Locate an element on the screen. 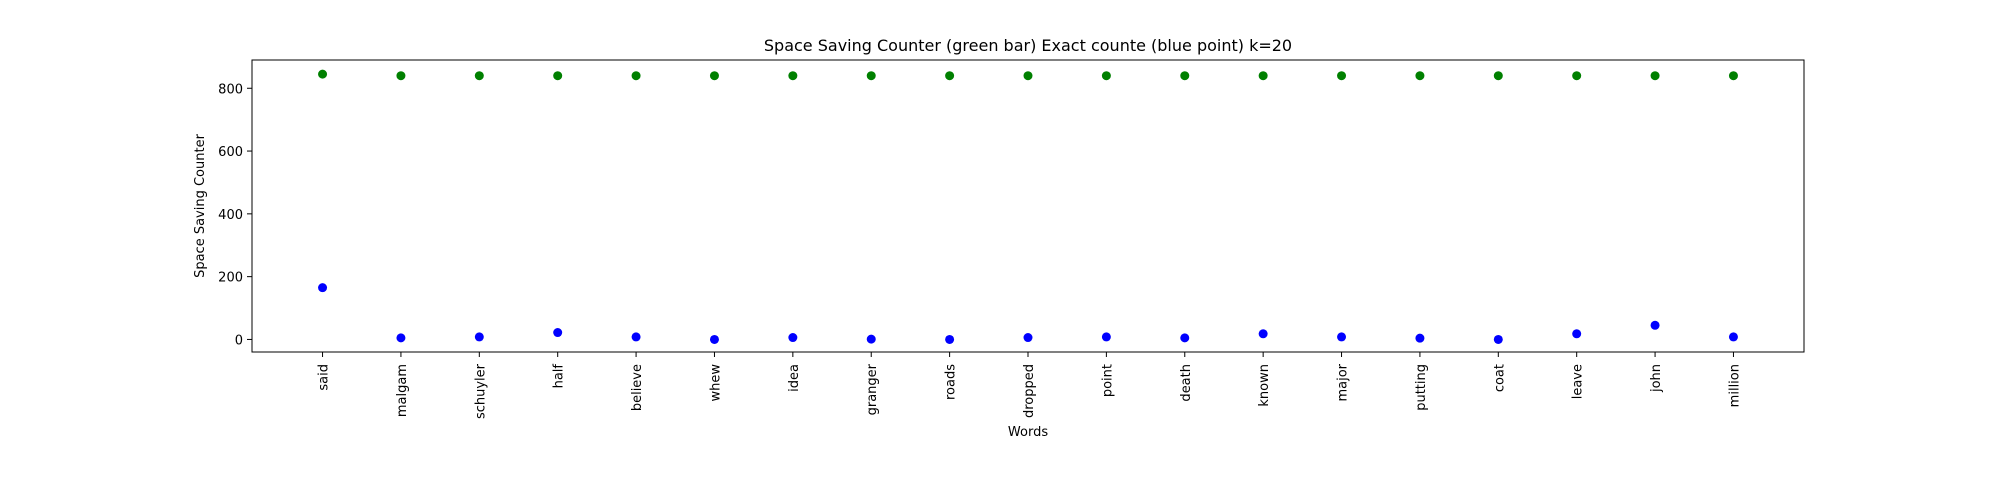 Image resolution: width=2000 pixels, height=500 pixels. x-tick-label: known is located at coordinates (1264, 385).